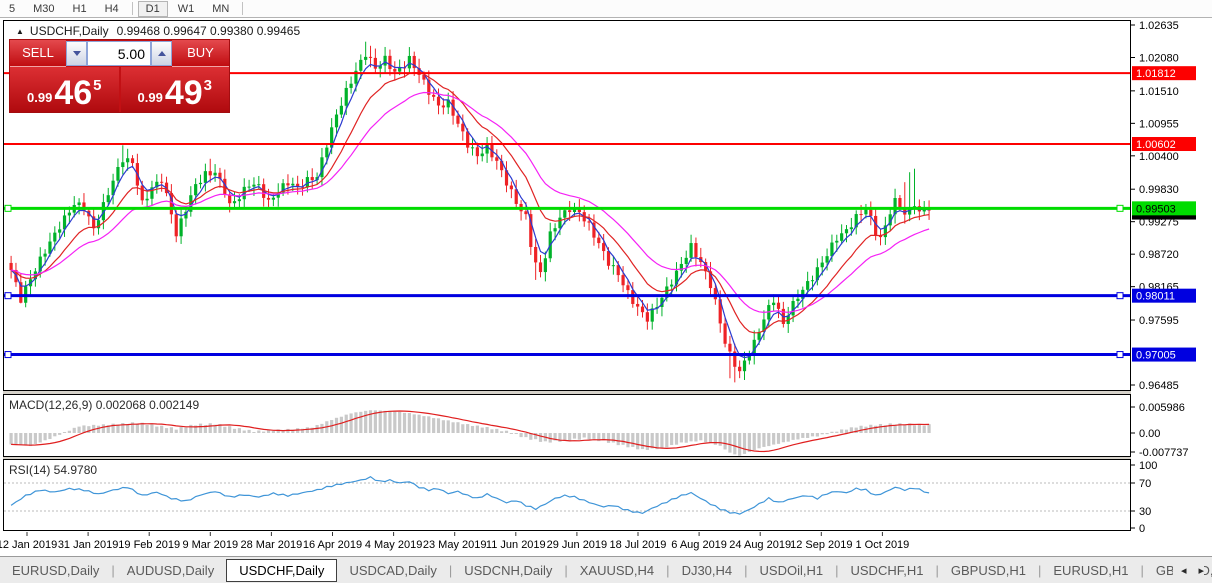 The height and width of the screenshot is (583, 1212). Describe the element at coordinates (152, 8) in the screenshot. I see `timeframe-button-d1: D1` at that location.